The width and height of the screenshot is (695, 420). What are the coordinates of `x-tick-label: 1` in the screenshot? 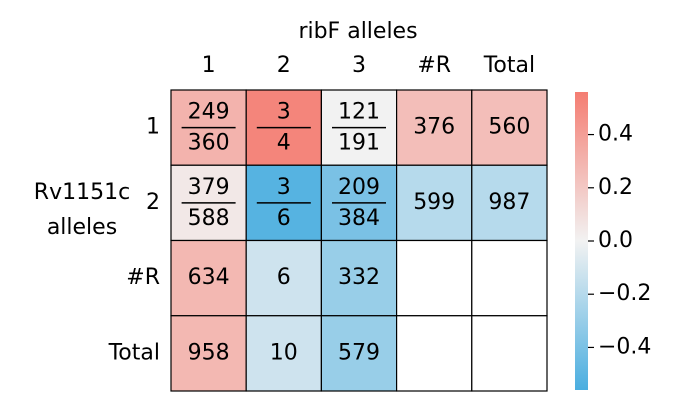 It's located at (209, 65).